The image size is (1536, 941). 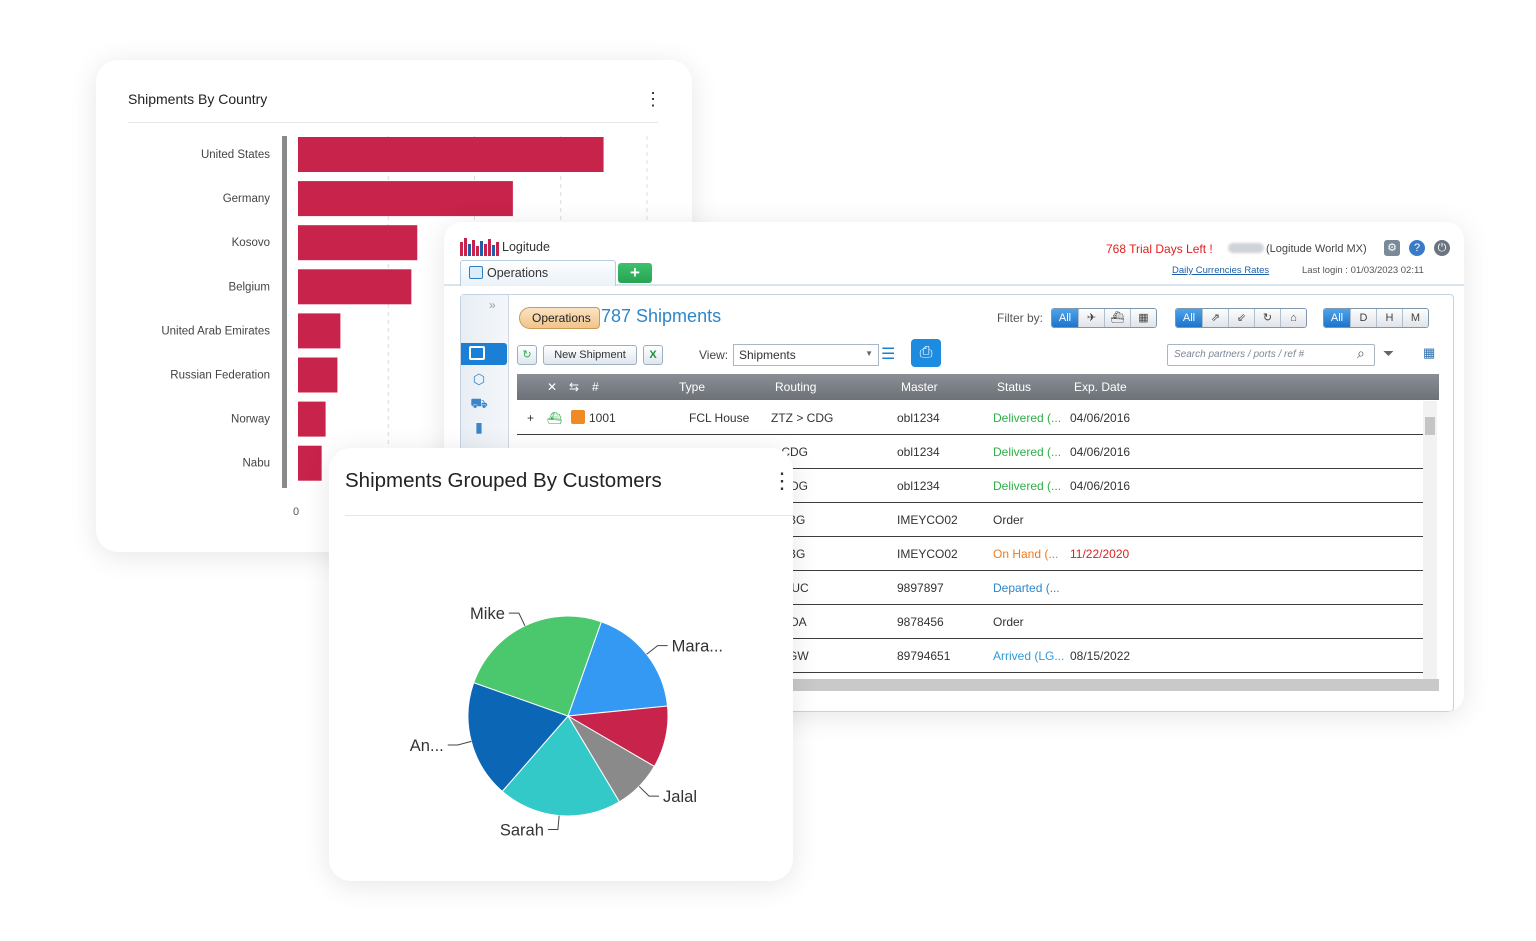 I want to click on daily-currencies-rates-link: Daily Currencies Rates, so click(x=1221, y=270).